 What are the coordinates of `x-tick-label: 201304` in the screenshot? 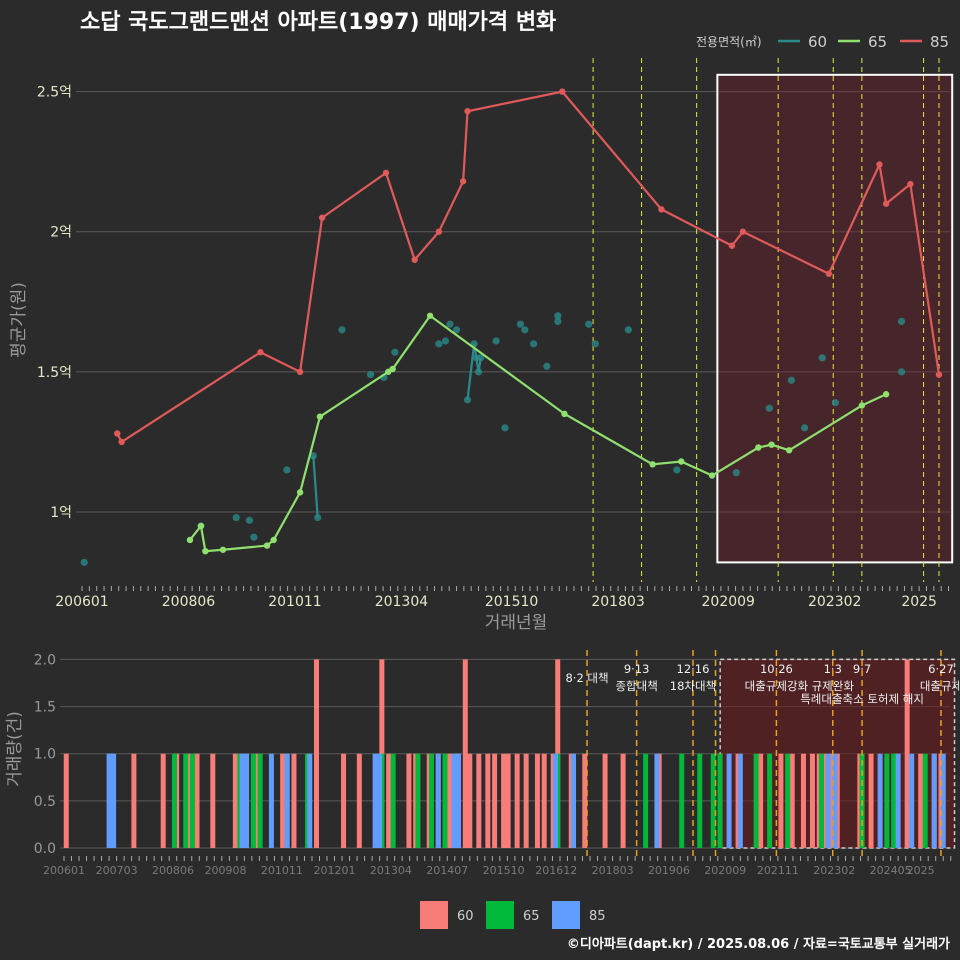 It's located at (391, 870).